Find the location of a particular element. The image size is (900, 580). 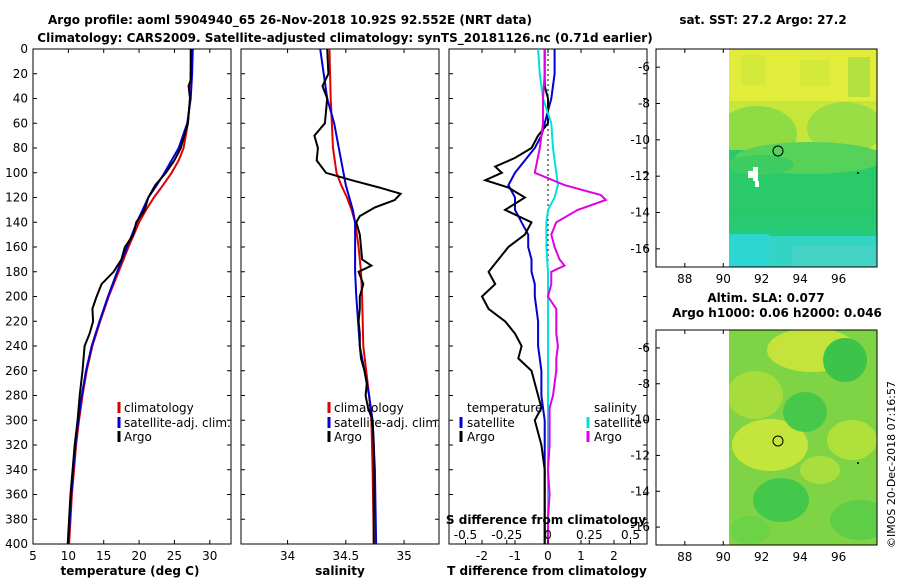

sla-map-lon-label: 94 is located at coordinates (799, 557).